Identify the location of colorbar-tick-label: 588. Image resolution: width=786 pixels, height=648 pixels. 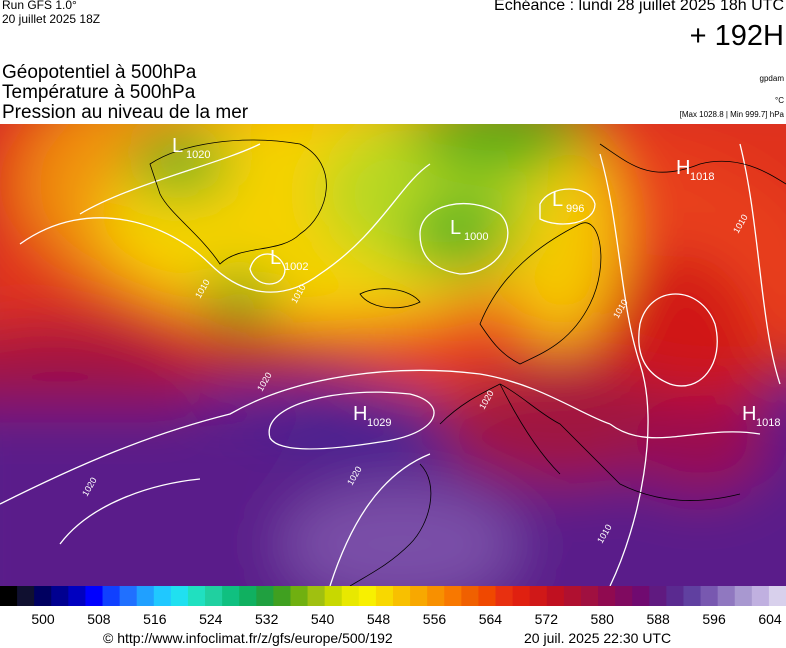
(658, 619).